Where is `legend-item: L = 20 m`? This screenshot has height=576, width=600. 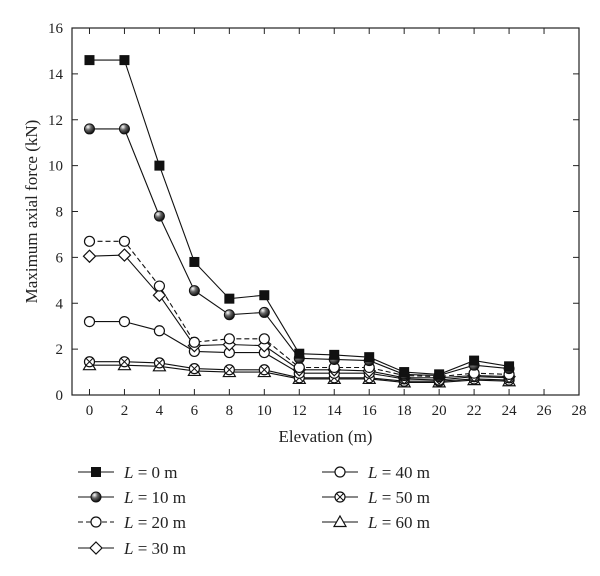
legend-item: L = 20 m is located at coordinates (132, 522).